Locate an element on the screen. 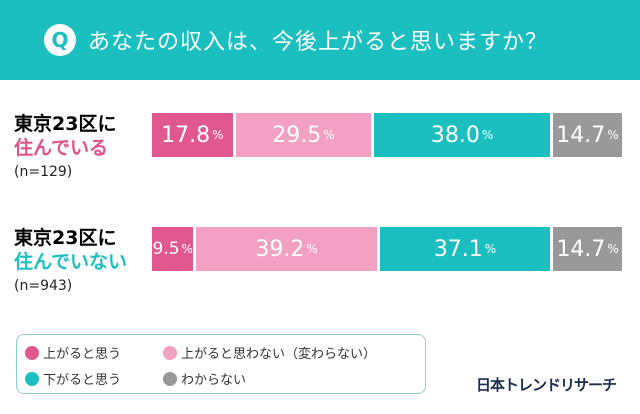 Image resolution: width=640 pixels, height=414 pixels. legend-item-1: 上がると思わない（変わらない） is located at coordinates (269, 352).